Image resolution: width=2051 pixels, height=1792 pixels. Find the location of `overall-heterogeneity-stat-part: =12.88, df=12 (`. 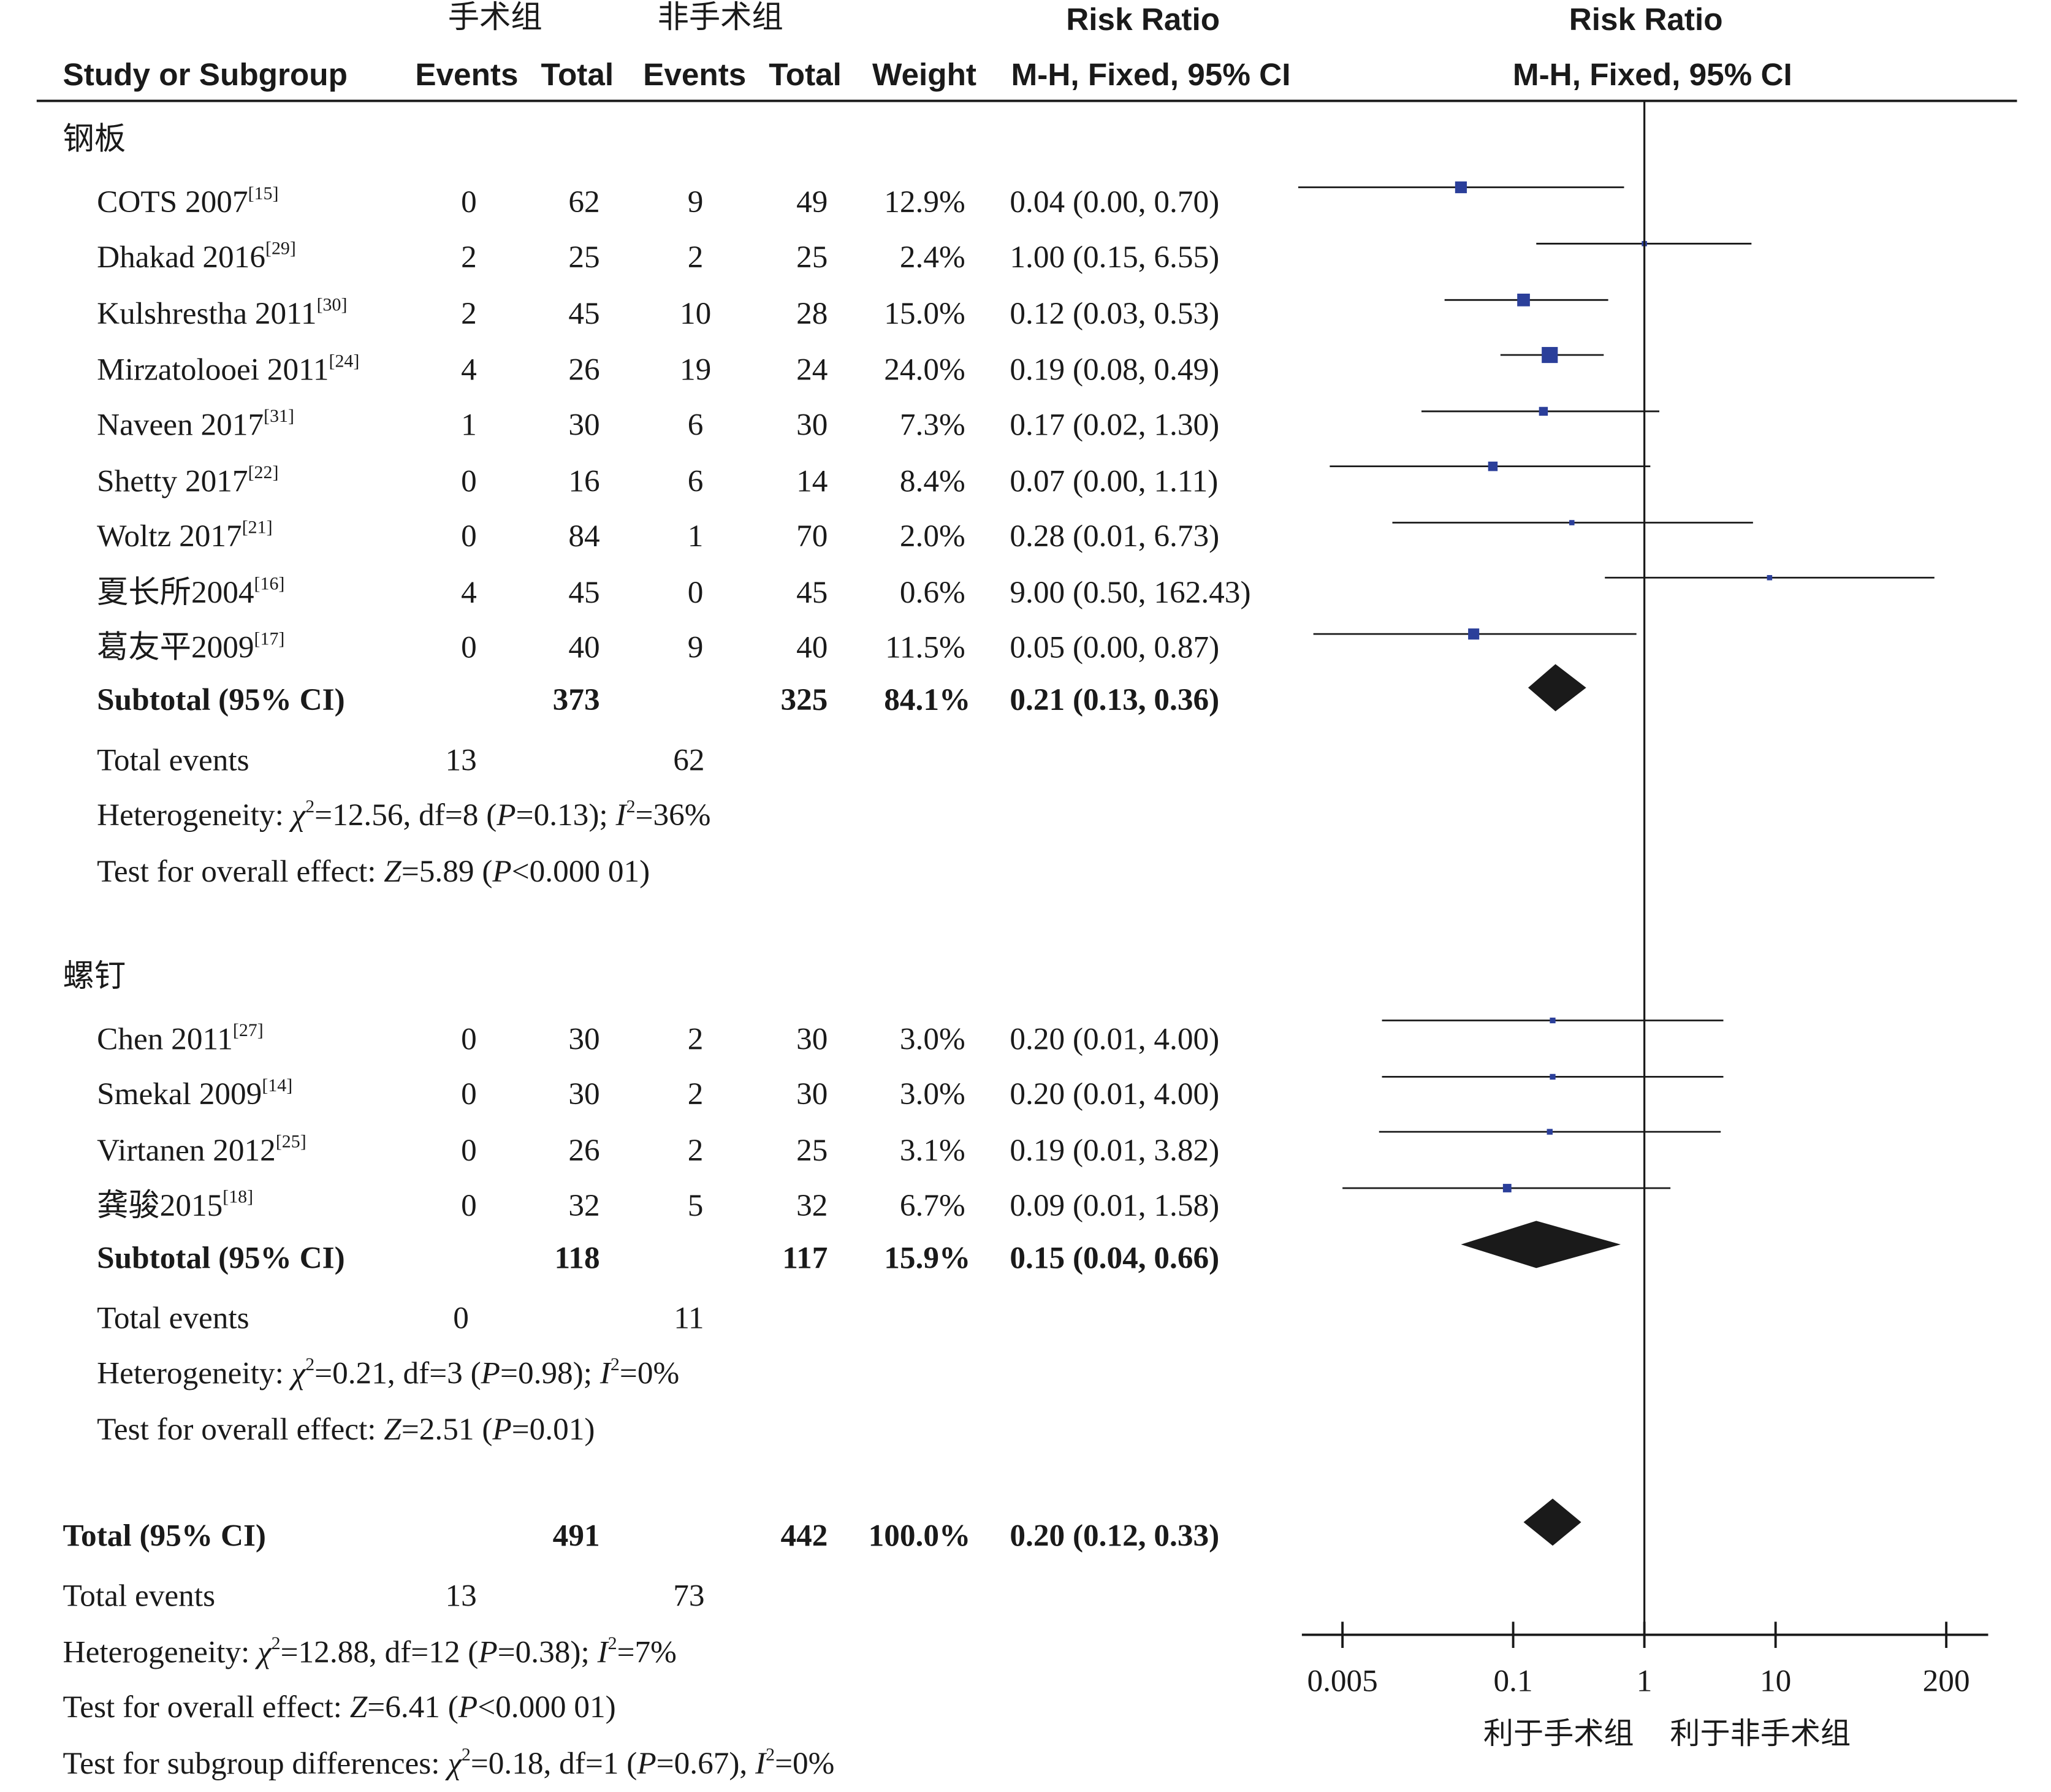

overall-heterogeneity-stat-part: =12.88, df=12 ( is located at coordinates (380, 1654).